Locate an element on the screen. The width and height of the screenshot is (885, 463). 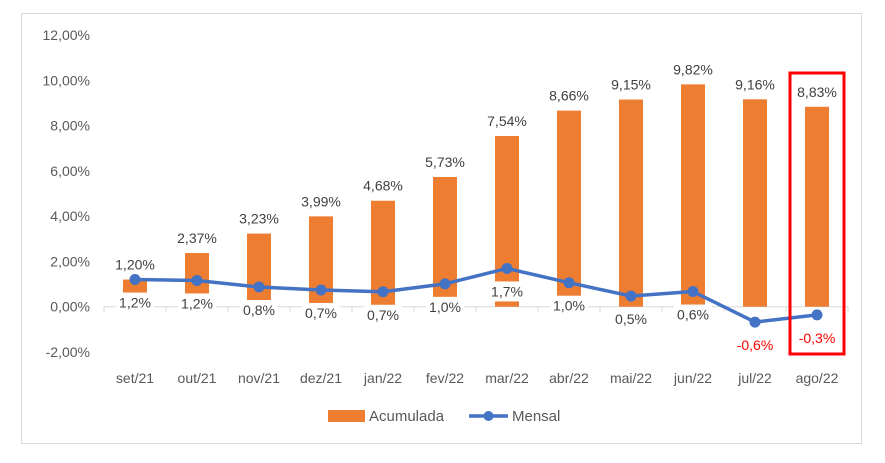
legend: Acumulada Mensal is located at coordinates (444, 416).